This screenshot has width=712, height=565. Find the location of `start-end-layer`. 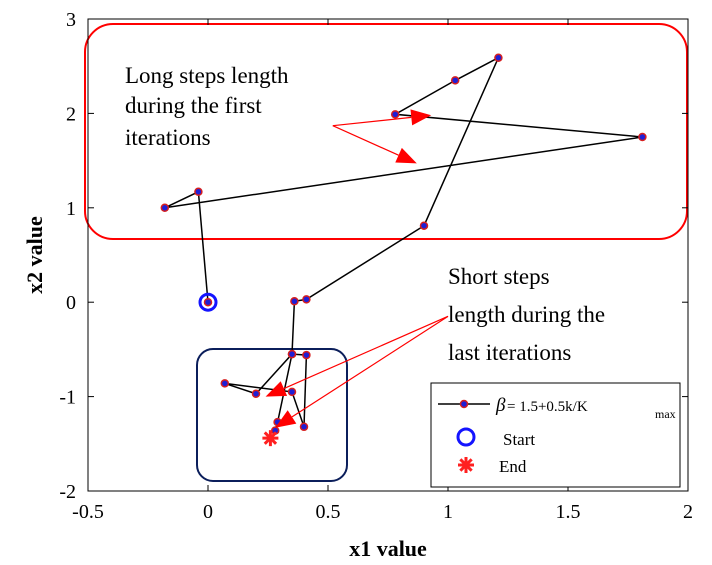

start-end-layer is located at coordinates (238, 369).